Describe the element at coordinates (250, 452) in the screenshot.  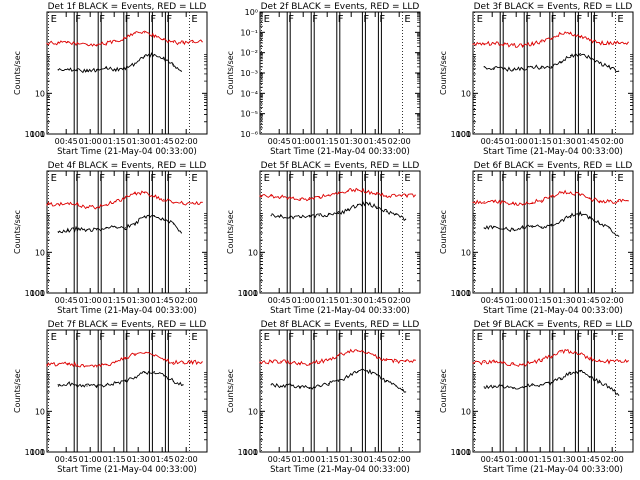
I see `y-tick-label: 100` at that location.